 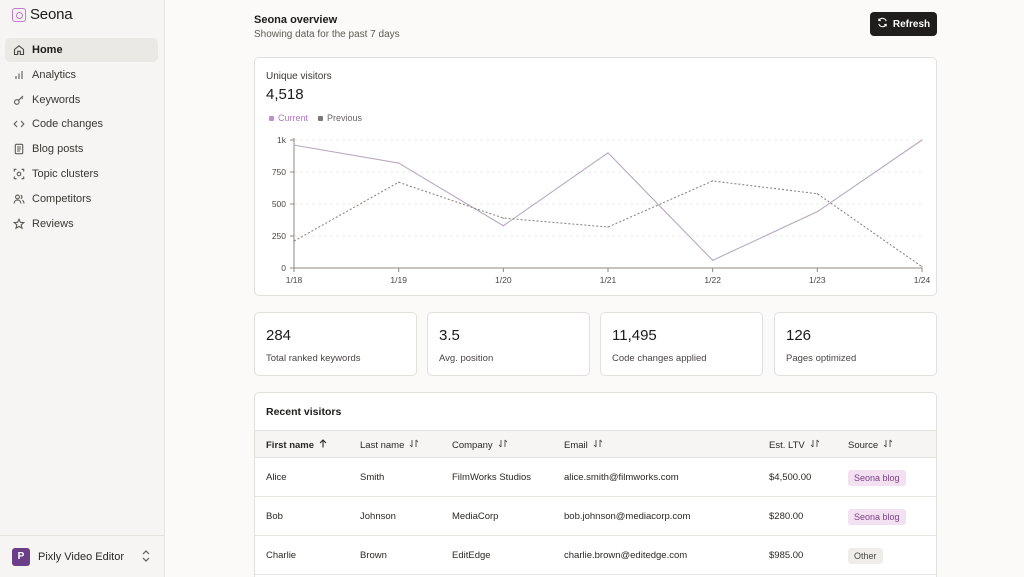 I want to click on legend-current: Current, so click(x=288, y=118).